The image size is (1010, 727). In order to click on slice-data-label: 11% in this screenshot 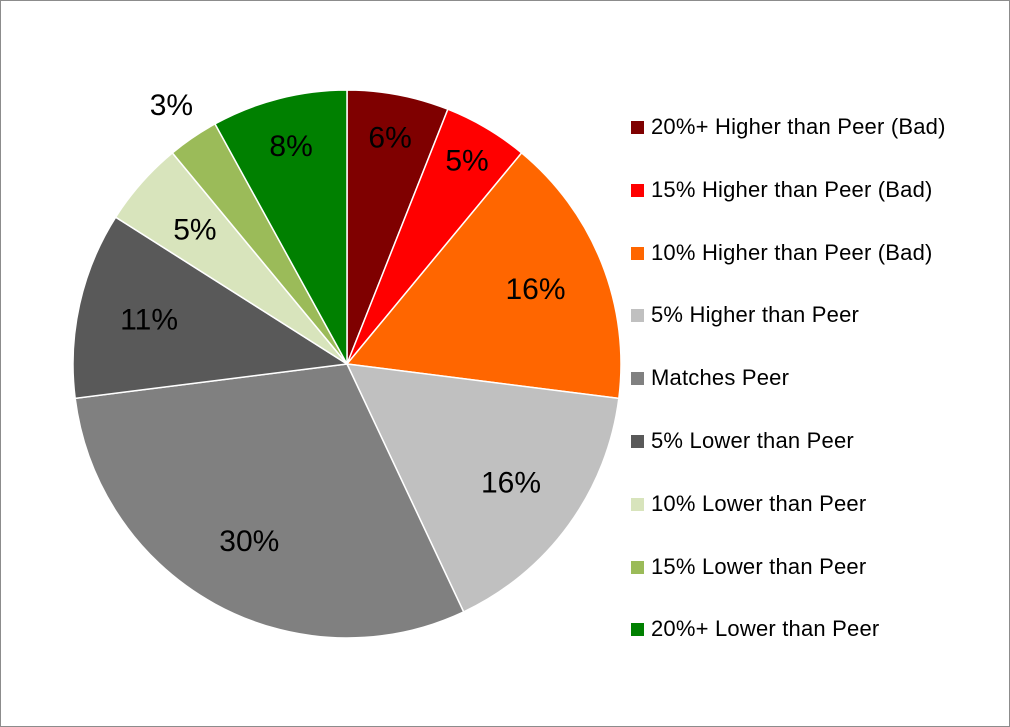, I will do `click(149, 319)`.